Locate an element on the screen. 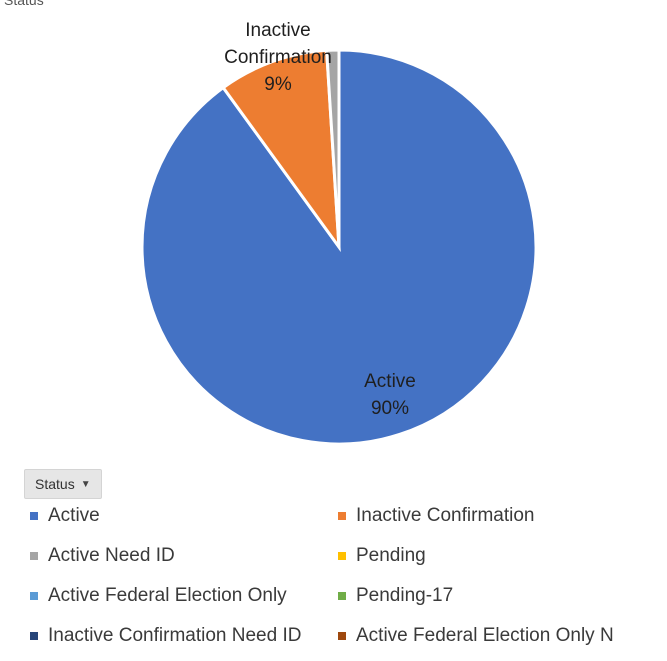 This screenshot has width=667, height=661. legend-item-pending-17: Pending-17 is located at coordinates (395, 596).